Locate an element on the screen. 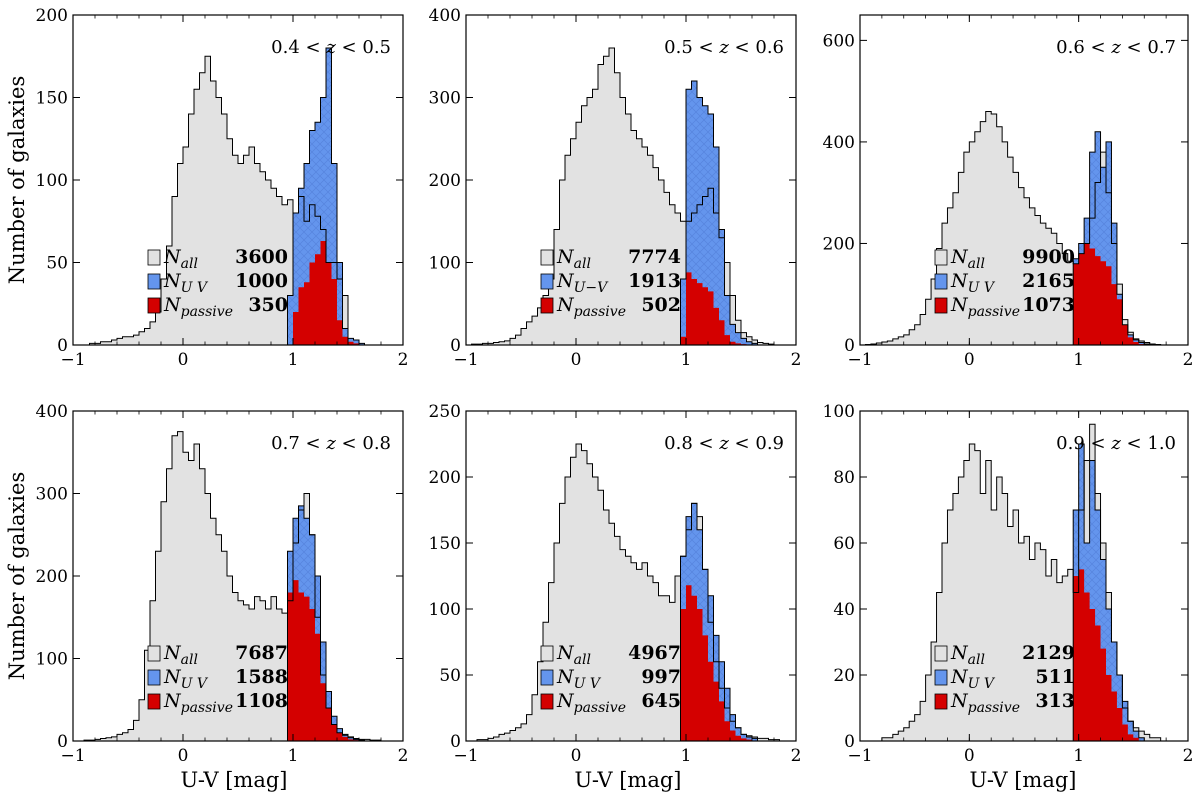 The width and height of the screenshot is (1200, 795). x-axis-label-middle: U-V [mag] is located at coordinates (628, 780).